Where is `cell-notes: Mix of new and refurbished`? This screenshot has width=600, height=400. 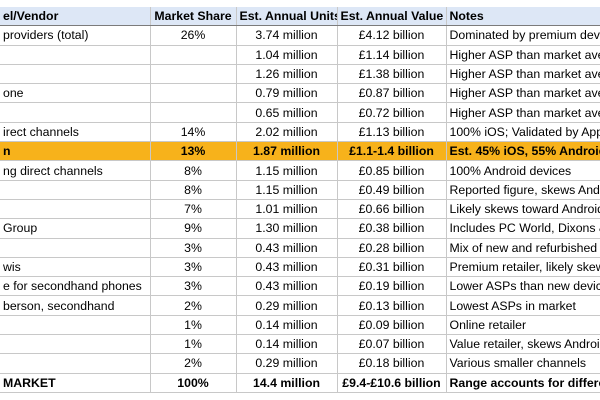
cell-notes: Mix of new and refurbished is located at coordinates (523, 248).